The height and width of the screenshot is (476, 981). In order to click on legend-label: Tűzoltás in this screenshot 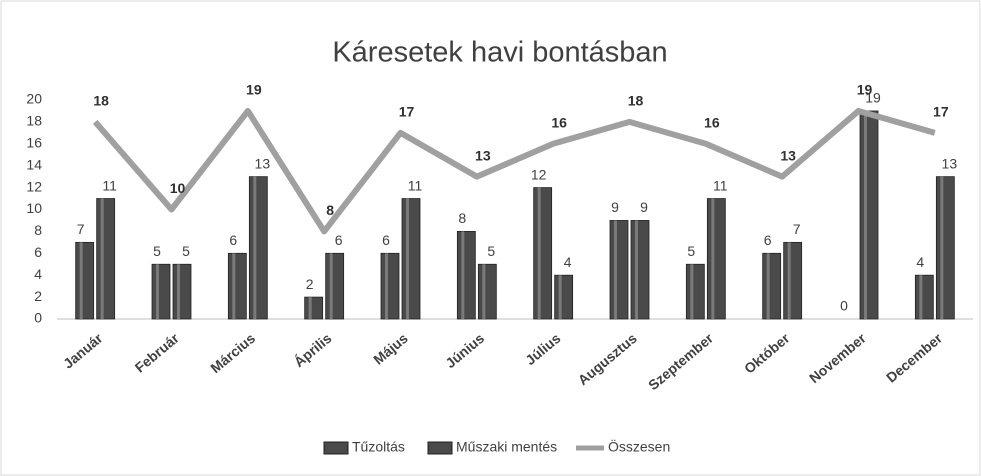, I will do `click(378, 447)`.